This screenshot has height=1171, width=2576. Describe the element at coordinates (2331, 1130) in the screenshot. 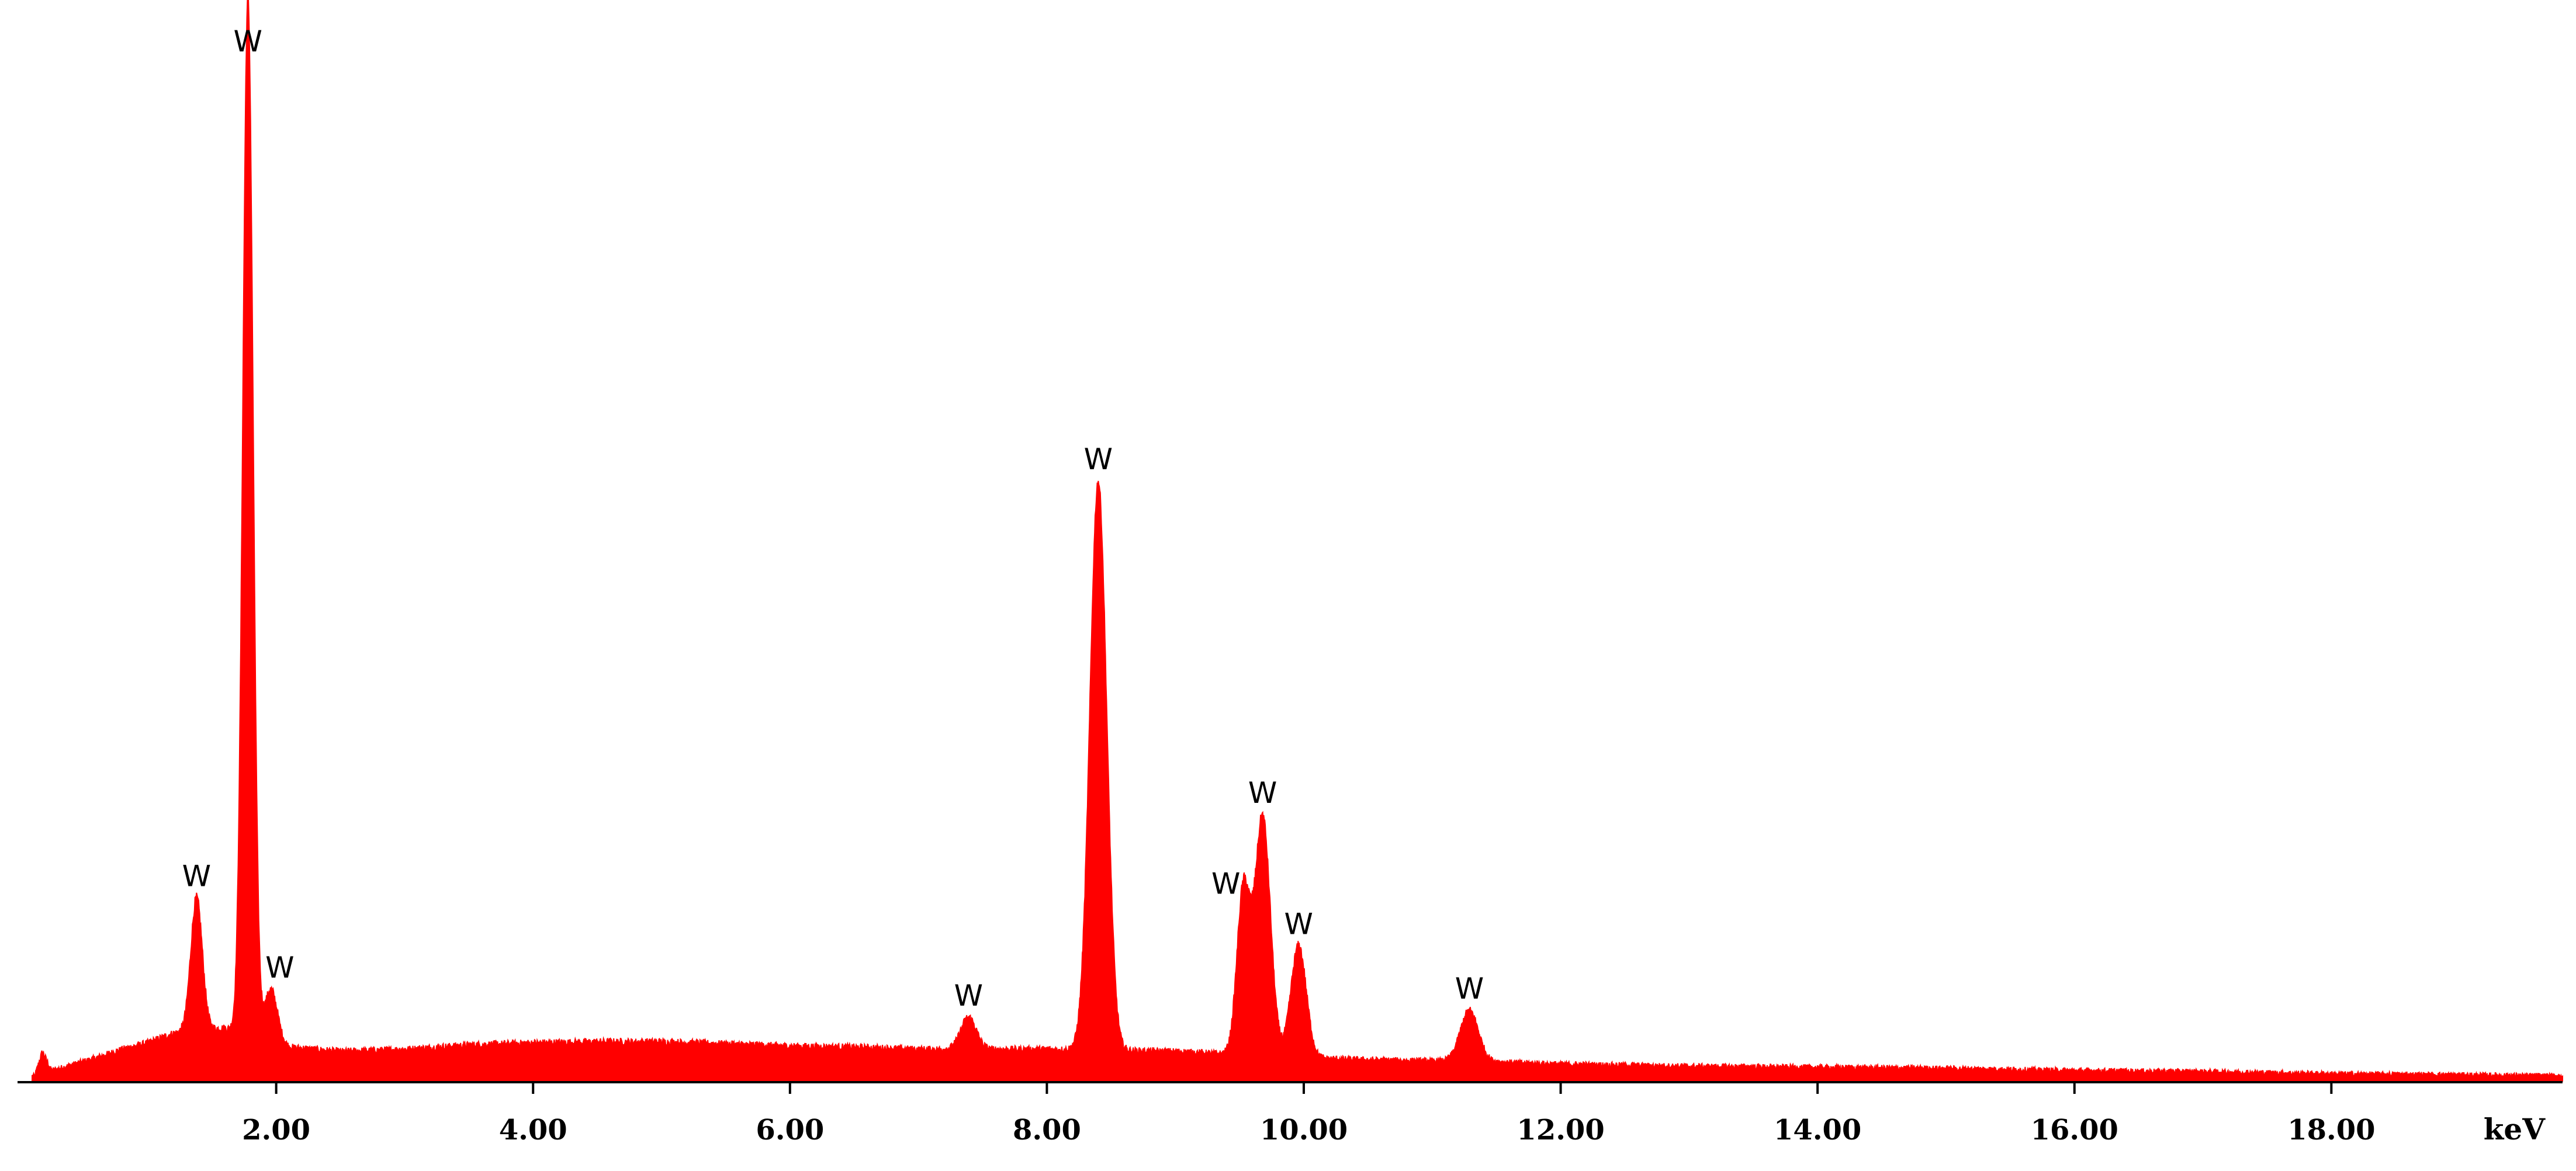

I see `x-tick-label: 18.00` at that location.